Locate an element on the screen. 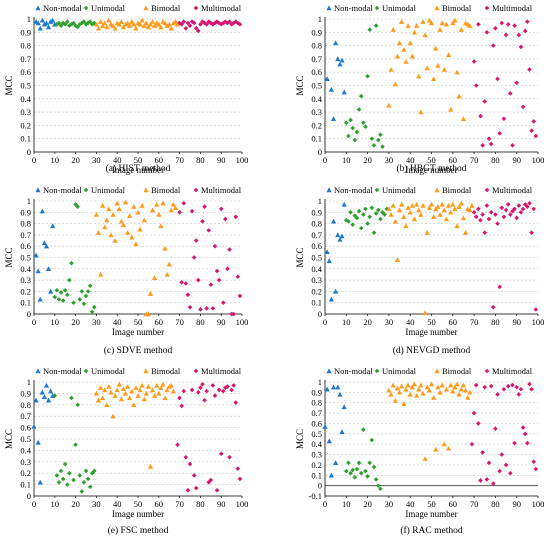 The height and width of the screenshot is (545, 550). x-tick-label: 30 is located at coordinates (389, 504).